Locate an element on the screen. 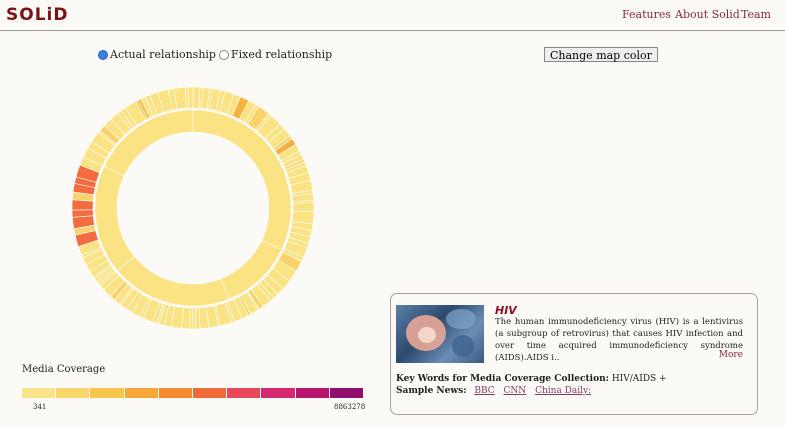 The width and height of the screenshot is (785, 428). legend-title: Media Coverage is located at coordinates (64, 369).